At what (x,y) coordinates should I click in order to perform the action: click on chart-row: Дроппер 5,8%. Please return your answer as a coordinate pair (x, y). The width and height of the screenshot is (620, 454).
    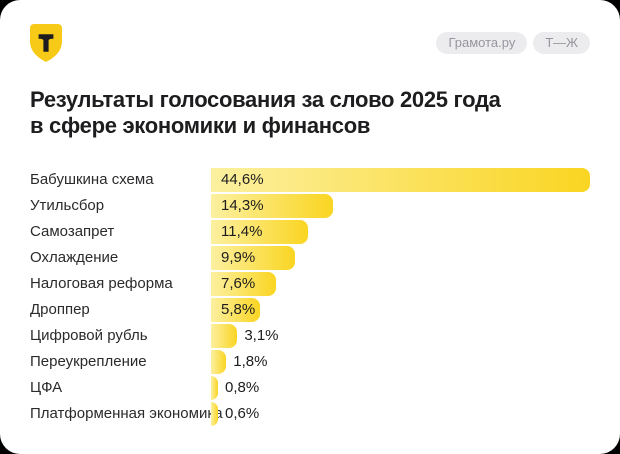
    Looking at the image, I should click on (310, 310).